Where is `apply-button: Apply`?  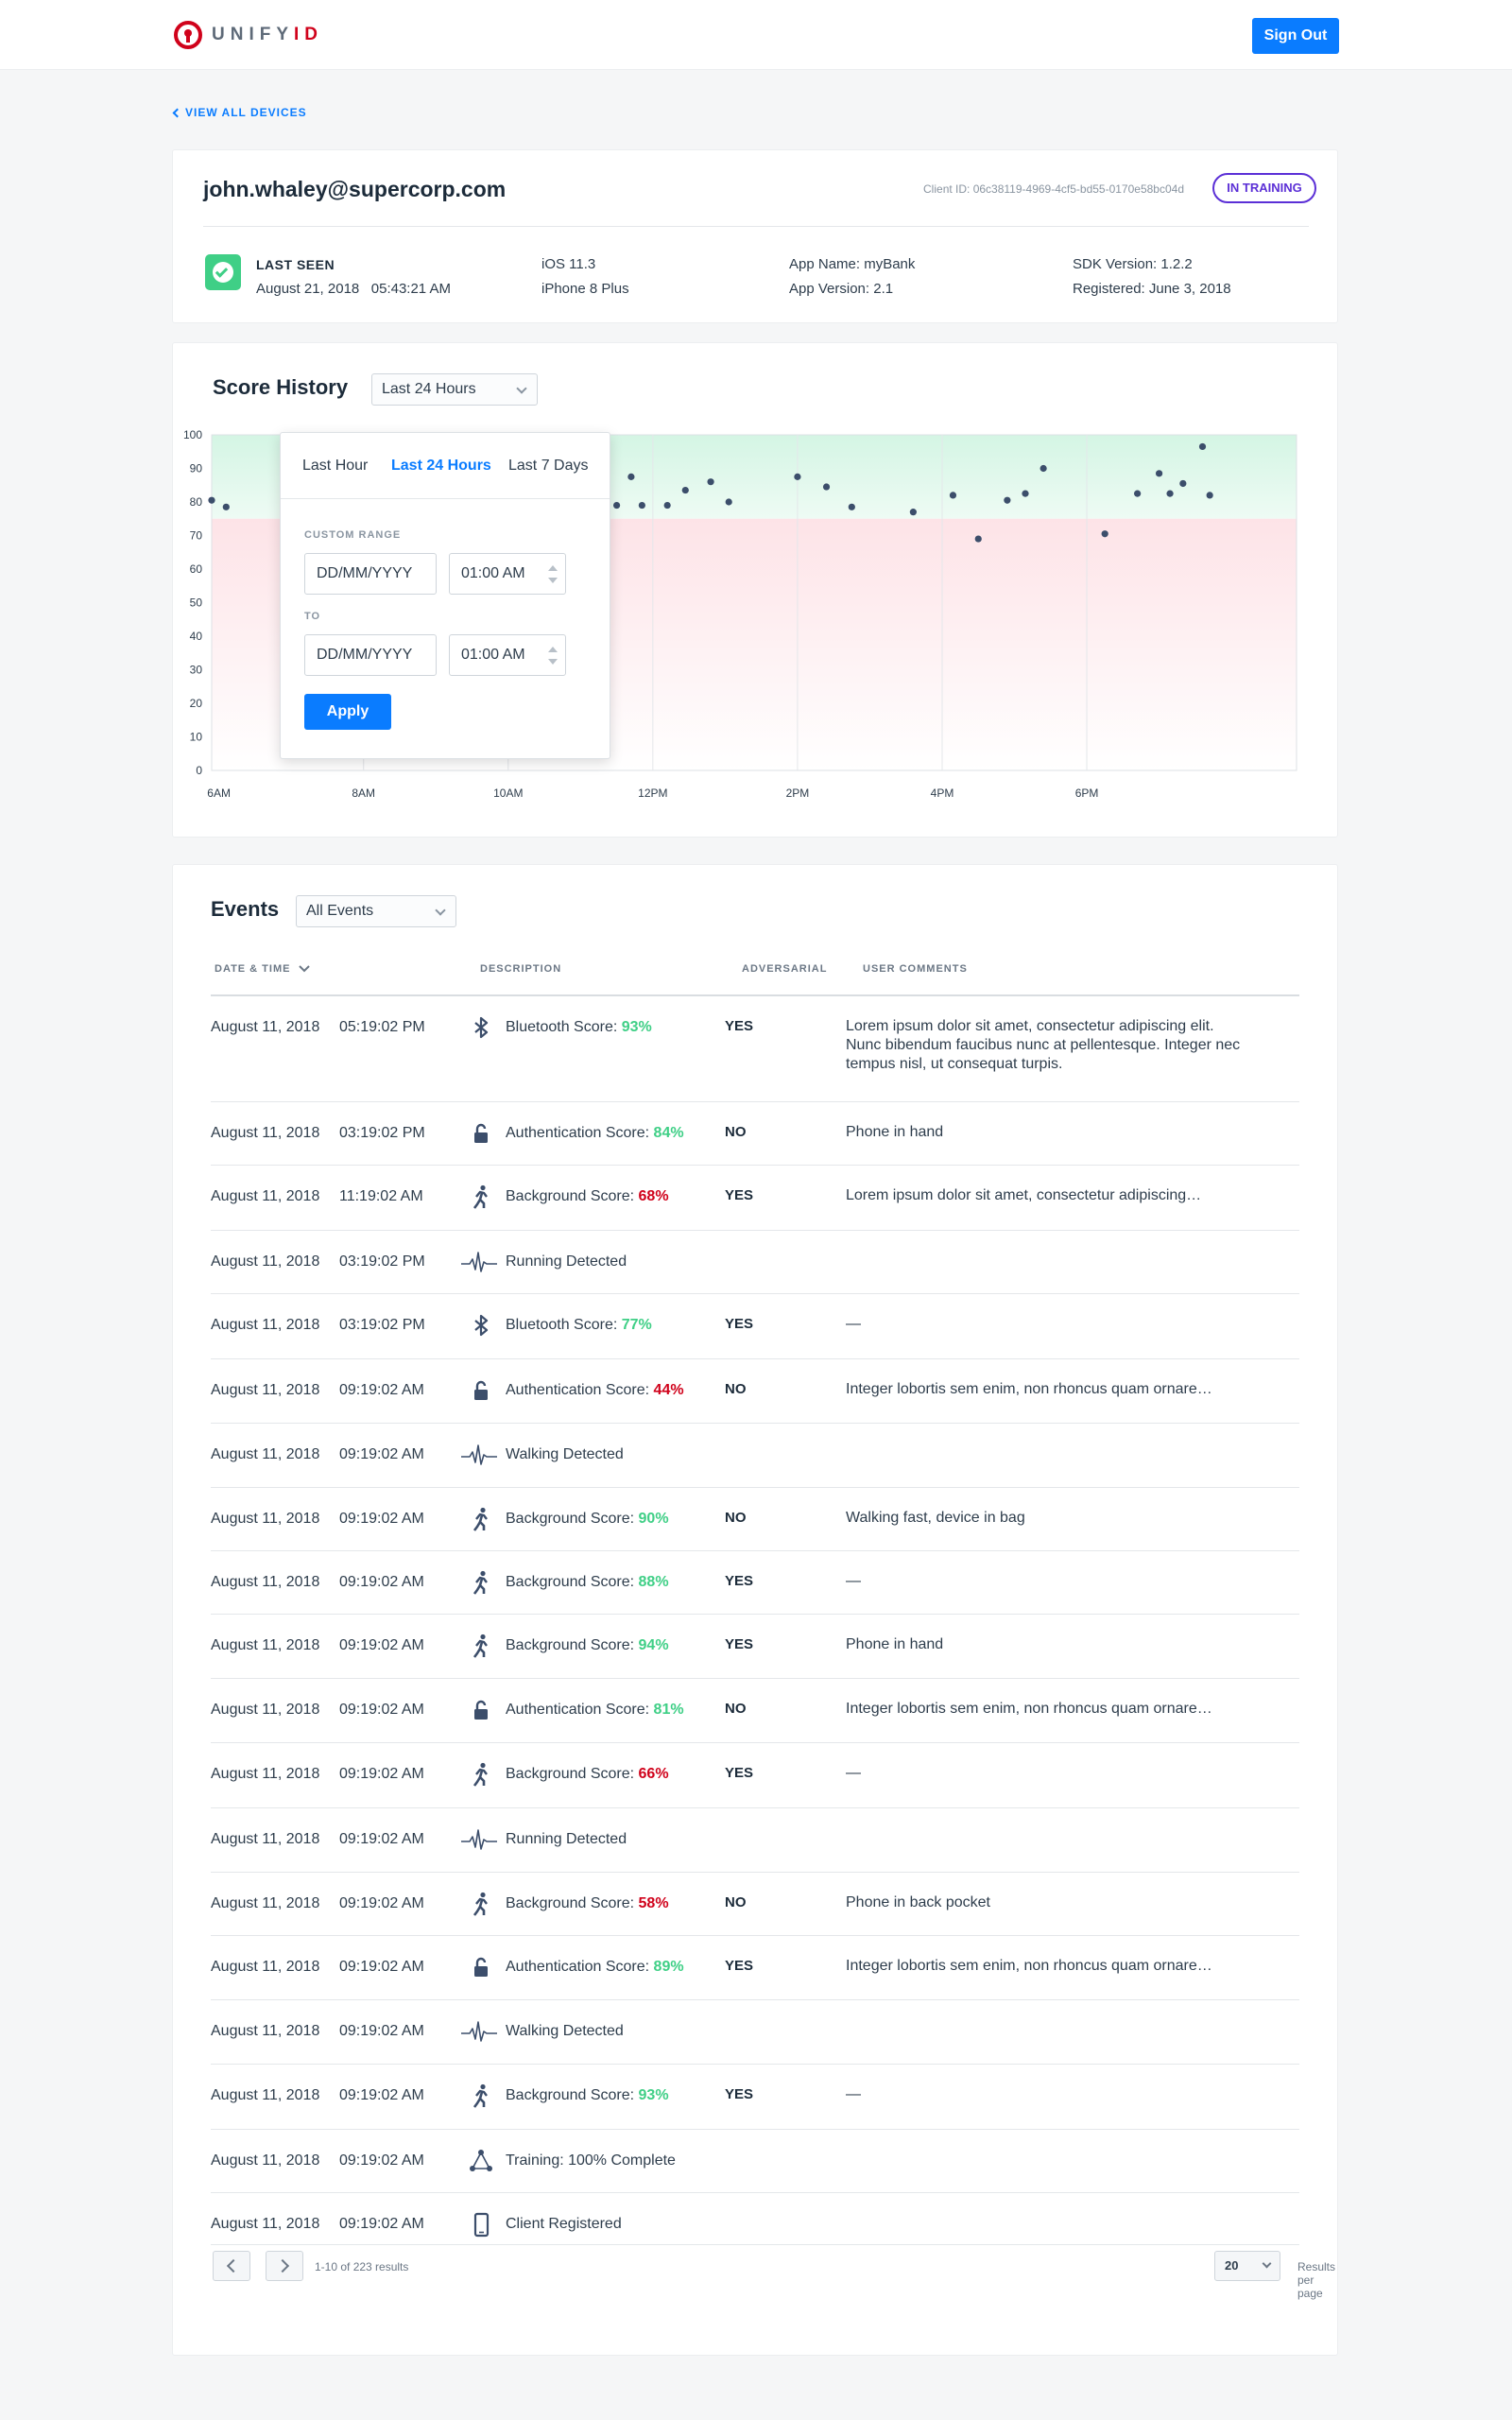 apply-button: Apply is located at coordinates (347, 712).